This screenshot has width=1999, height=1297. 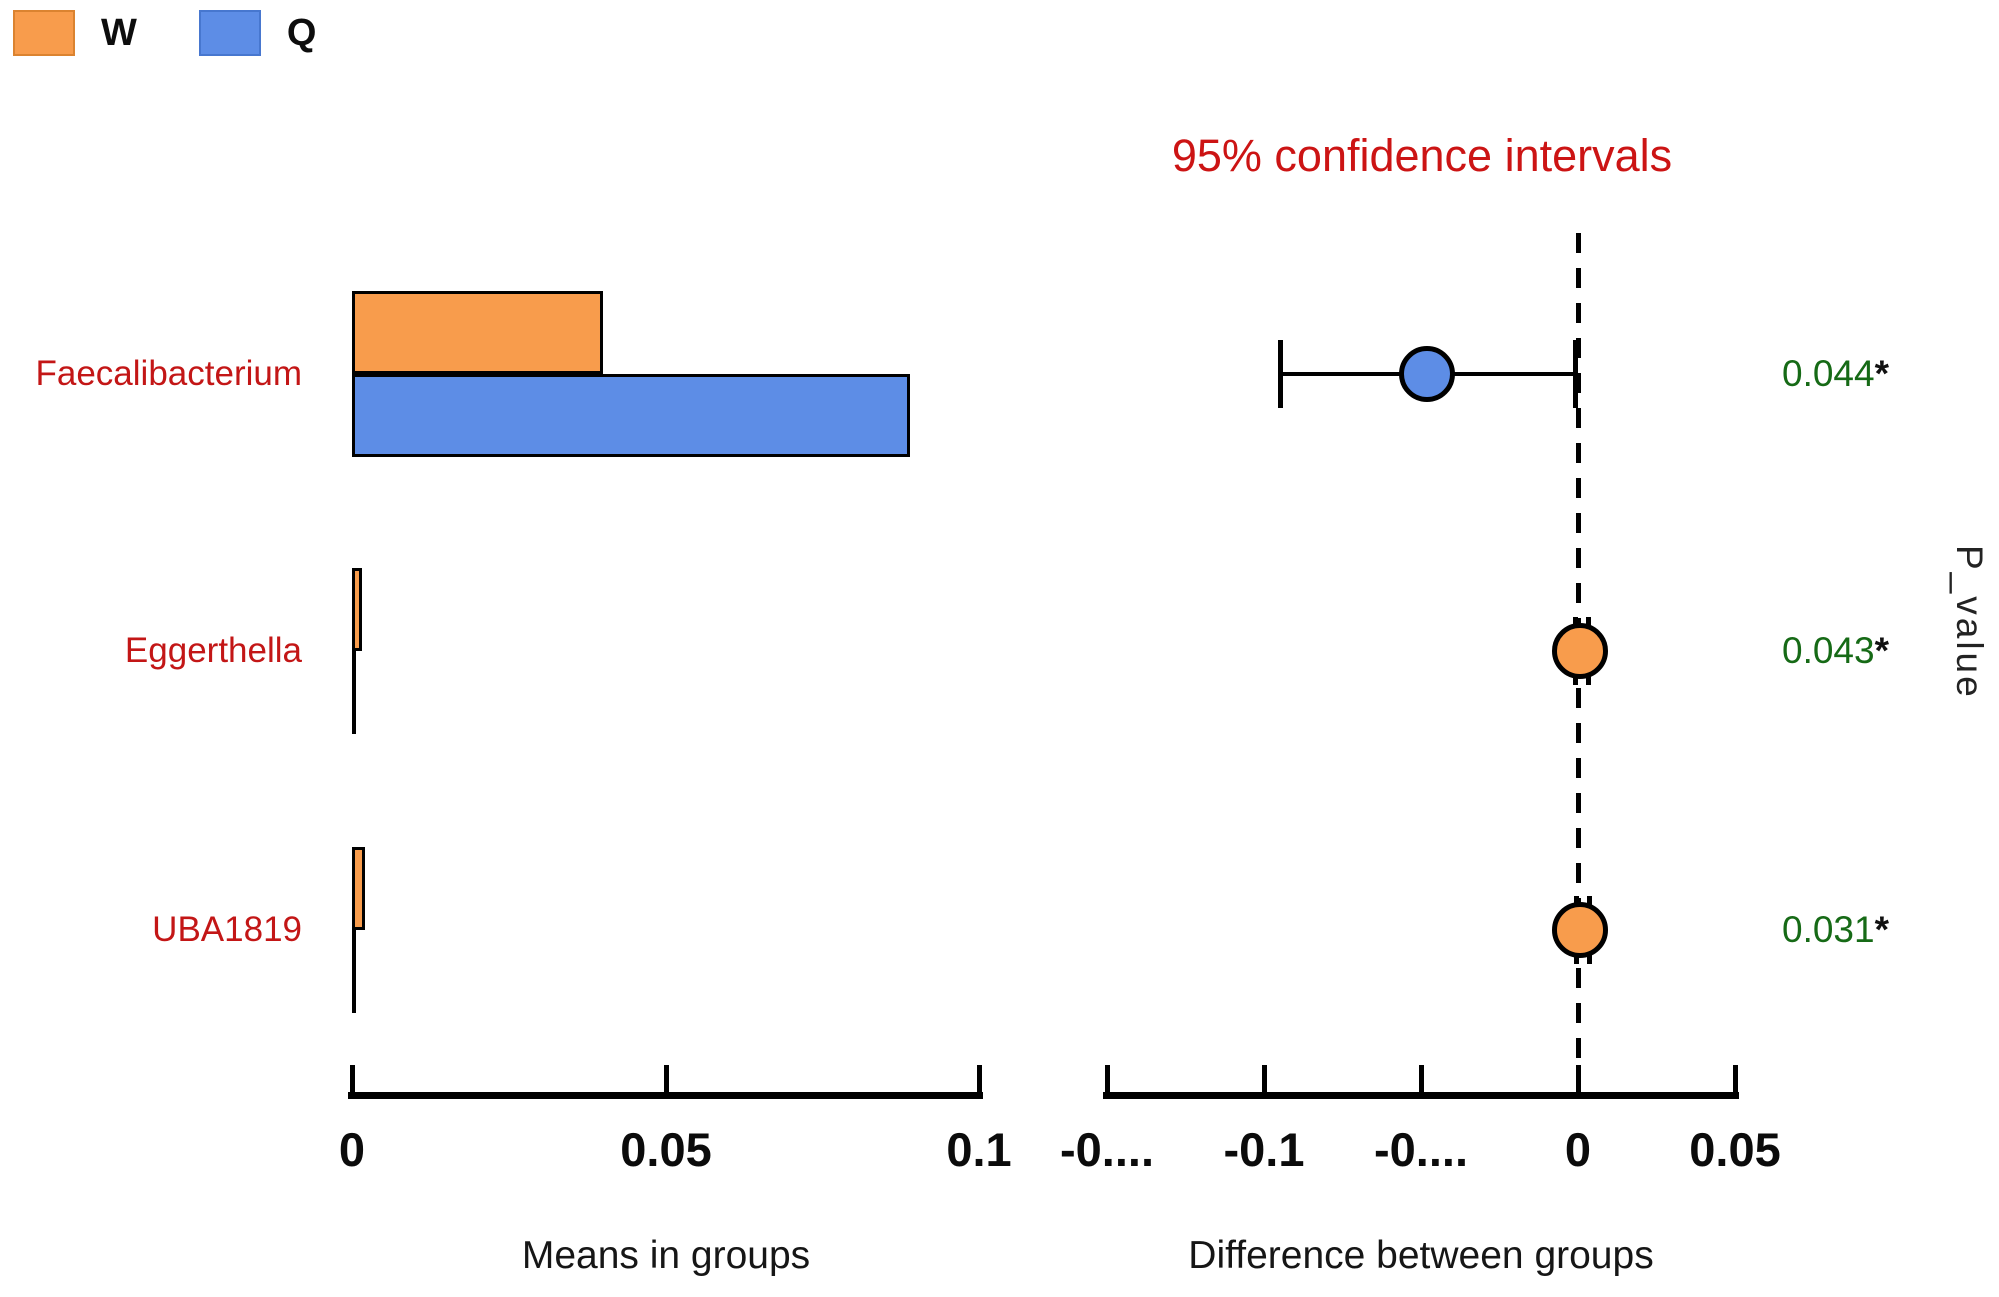 I want to click on difference-axis-title: Difference between groups, so click(x=1421, y=1255).